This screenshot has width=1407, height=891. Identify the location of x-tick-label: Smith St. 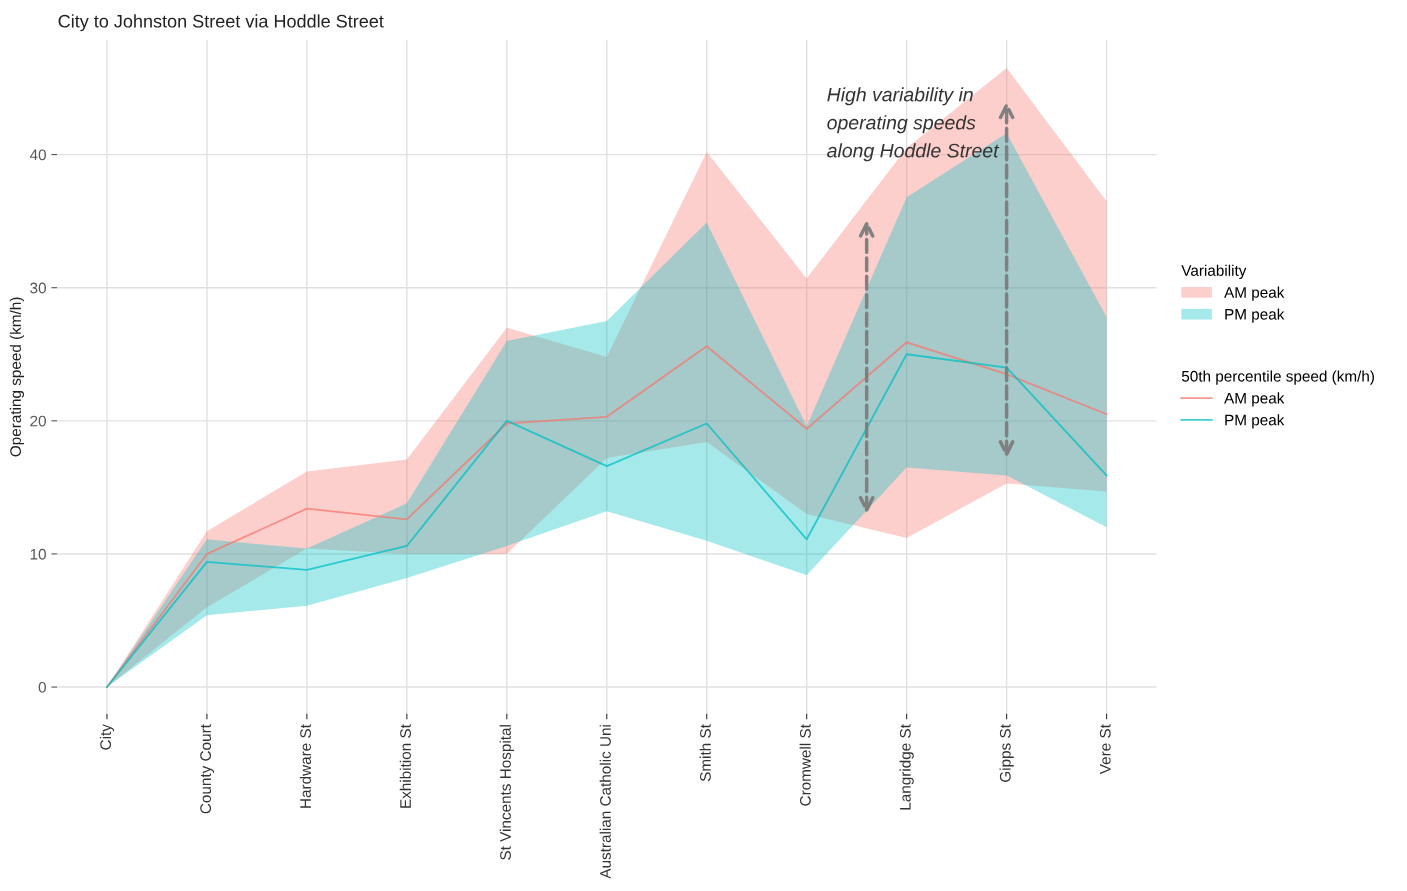
(705, 753).